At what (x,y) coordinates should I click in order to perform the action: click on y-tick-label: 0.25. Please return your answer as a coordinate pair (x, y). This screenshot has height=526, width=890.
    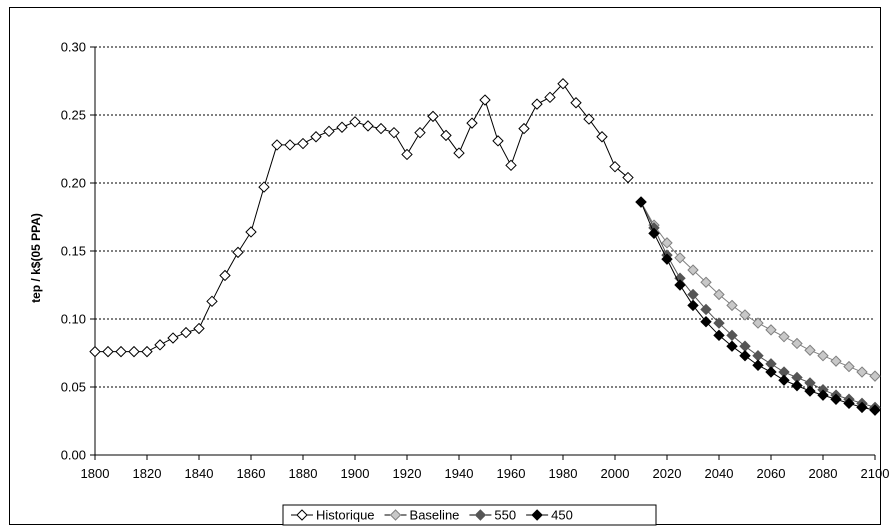
    Looking at the image, I should click on (73, 115).